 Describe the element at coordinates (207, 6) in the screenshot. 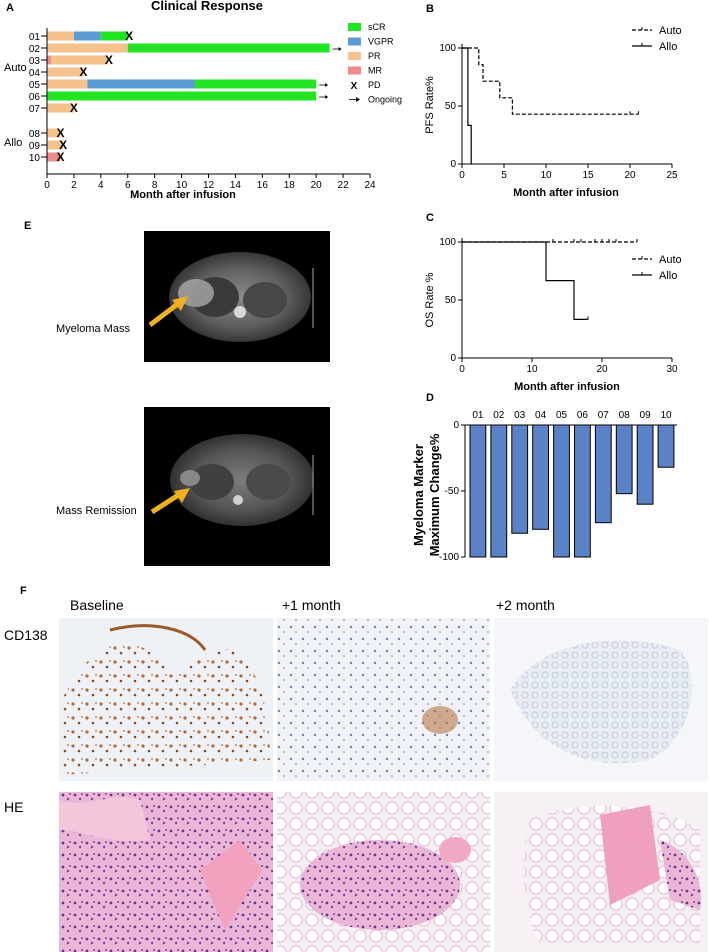

I see `panel-a-title: Clinical Response` at that location.